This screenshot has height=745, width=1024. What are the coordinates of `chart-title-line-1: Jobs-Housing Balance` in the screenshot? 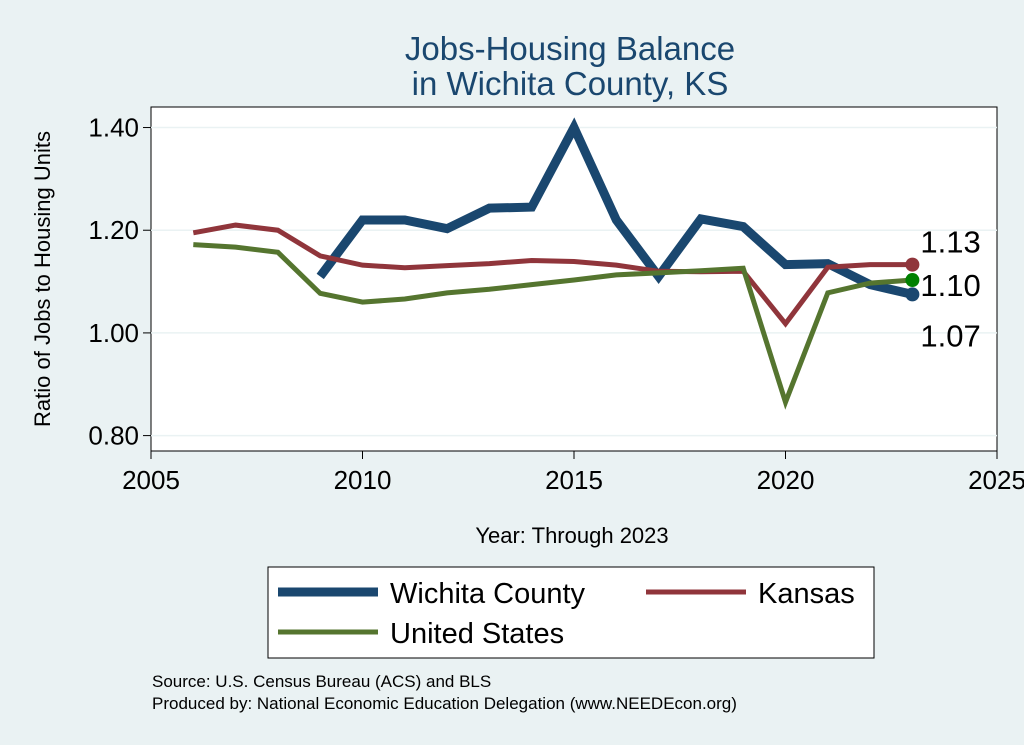 It's located at (570, 48).